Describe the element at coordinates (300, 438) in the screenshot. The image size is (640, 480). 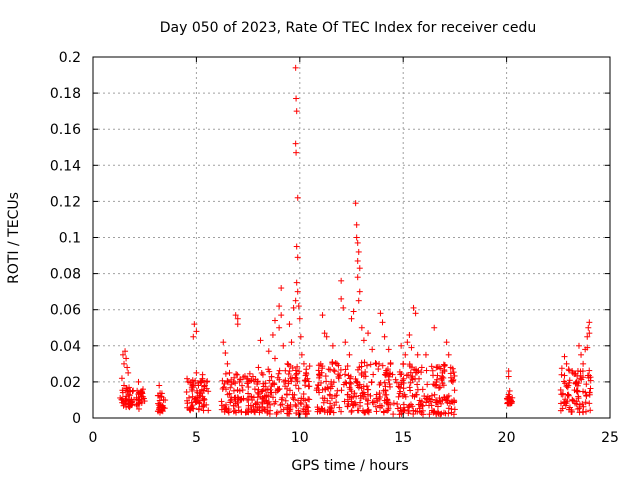
I see `x-tick-label: 10` at that location.